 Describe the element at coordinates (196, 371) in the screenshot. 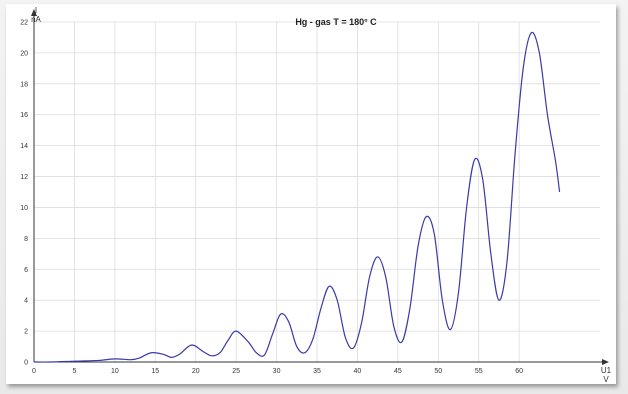

I see `x-tick-label: 20` at that location.